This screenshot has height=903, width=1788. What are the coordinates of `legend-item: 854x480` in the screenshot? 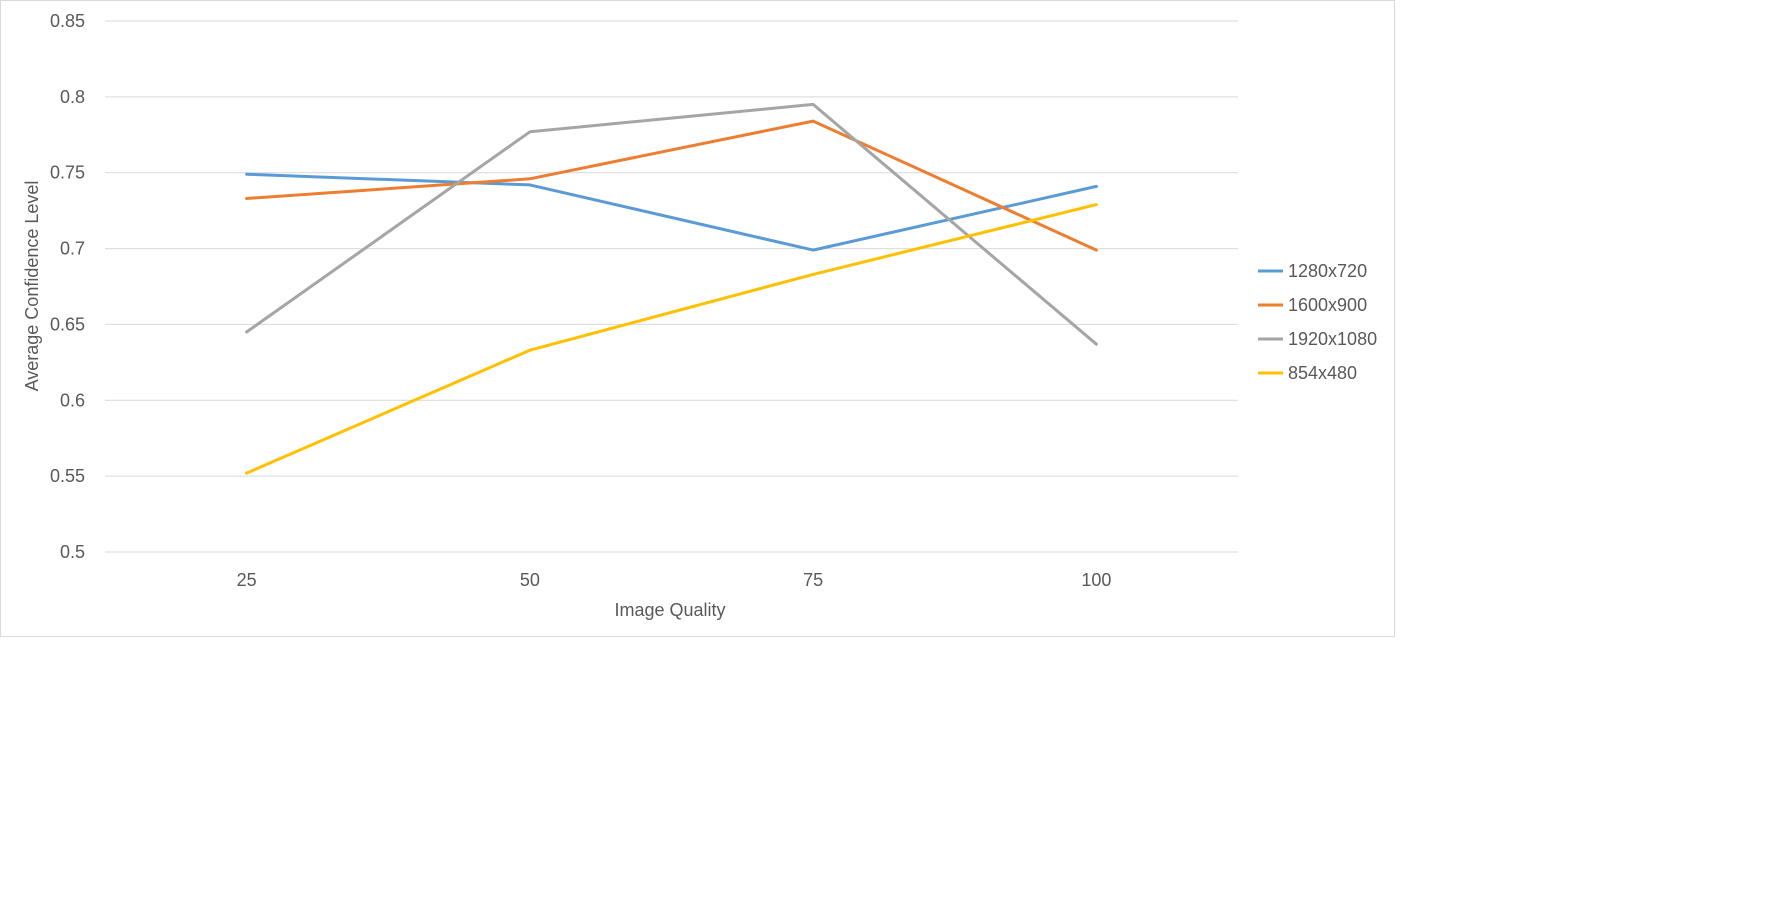 It's located at (1307, 373).